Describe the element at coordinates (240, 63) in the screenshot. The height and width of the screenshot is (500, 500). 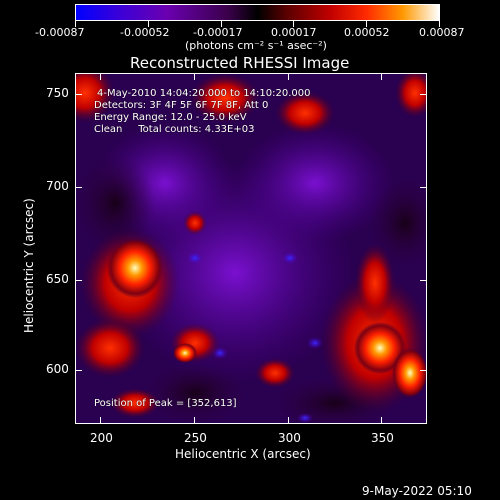
I see `plot-title: Reconstructed RHESSI Image` at that location.